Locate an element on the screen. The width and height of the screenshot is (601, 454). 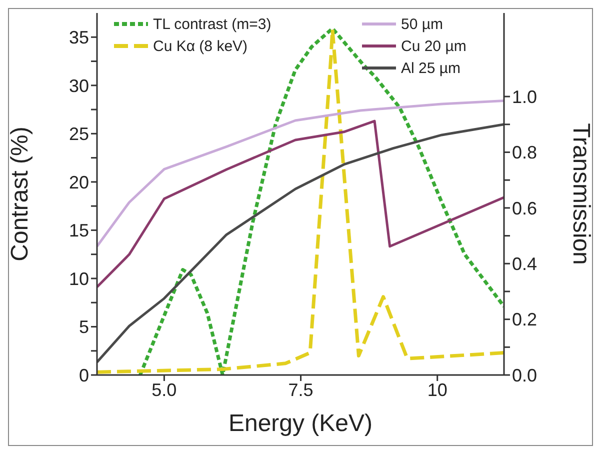
y-tick-label: 0 is located at coordinates (83, 375).